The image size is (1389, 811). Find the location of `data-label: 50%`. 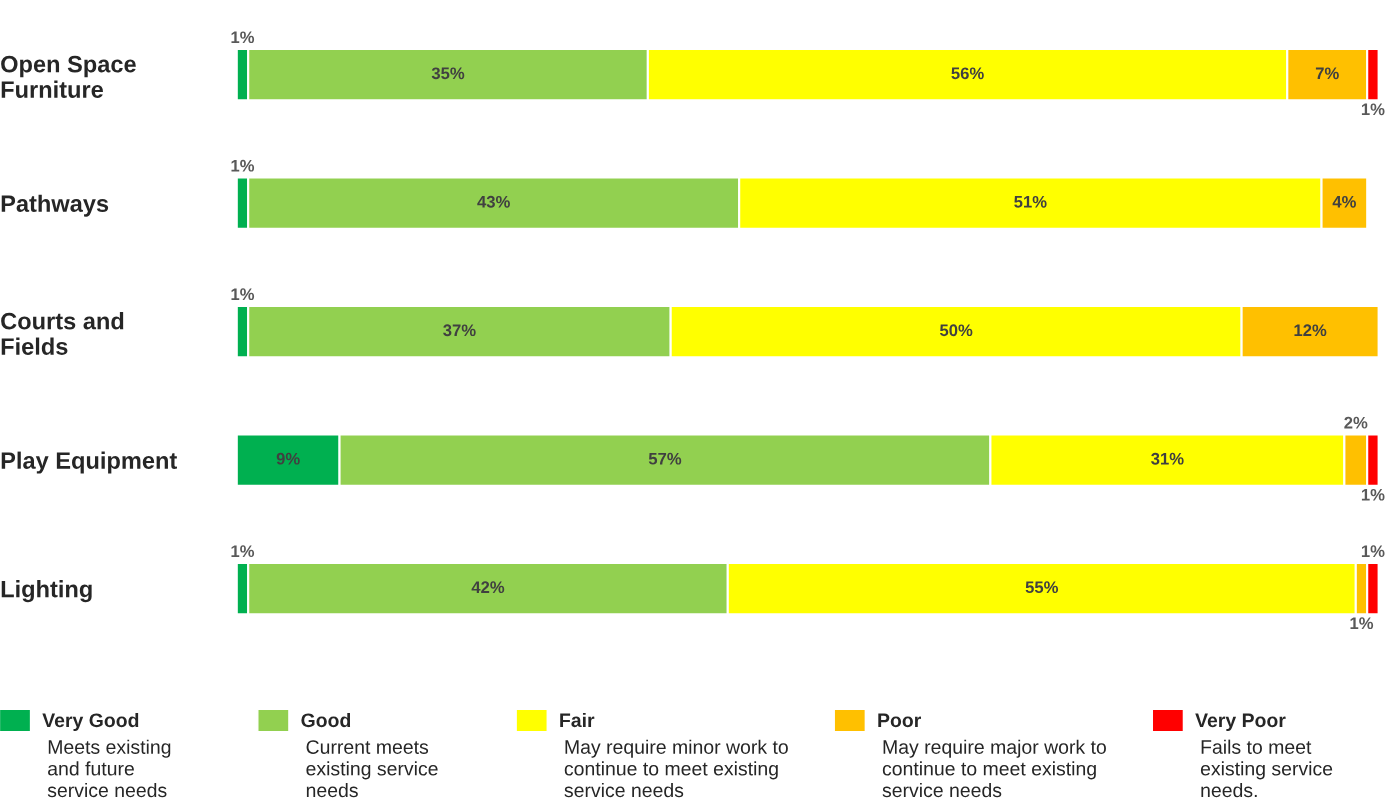

data-label: 50% is located at coordinates (956, 330).